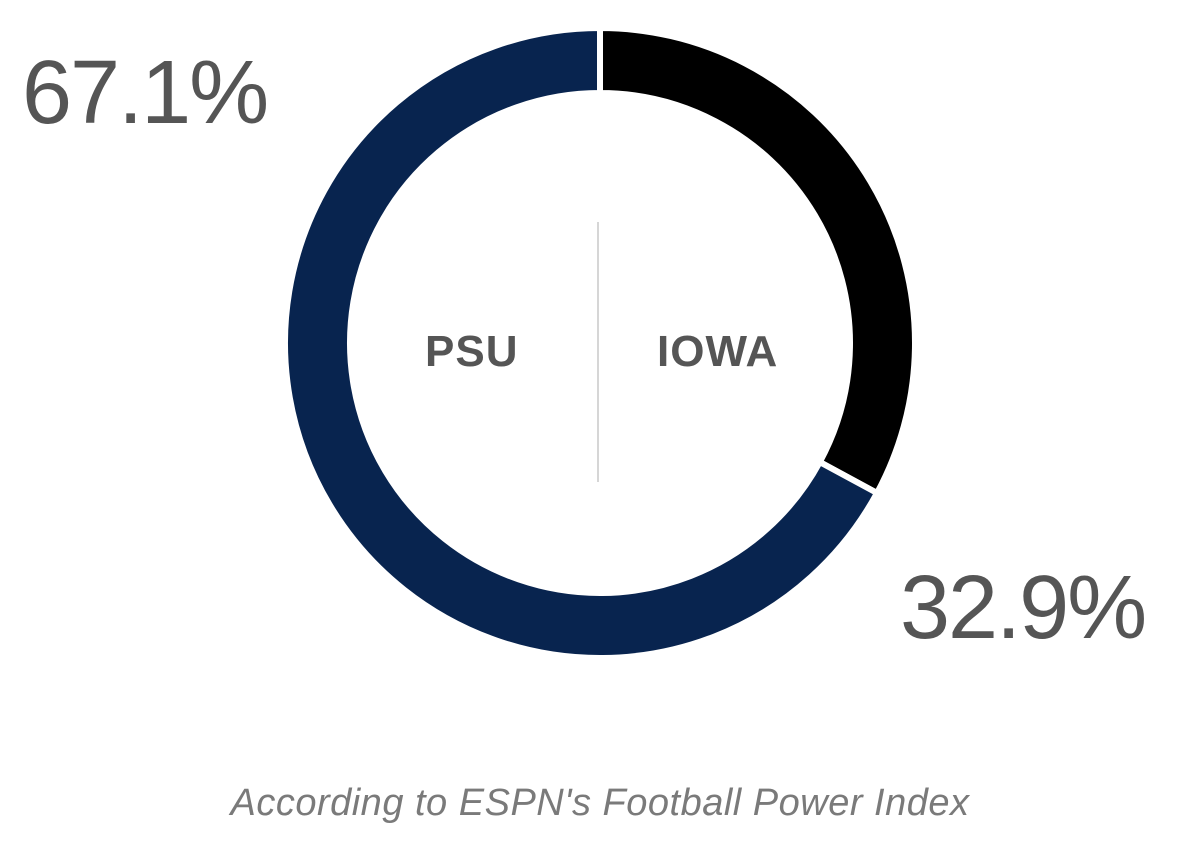  I want to click on chart-caption: According to ESPN's Football Power Index, so click(600, 803).